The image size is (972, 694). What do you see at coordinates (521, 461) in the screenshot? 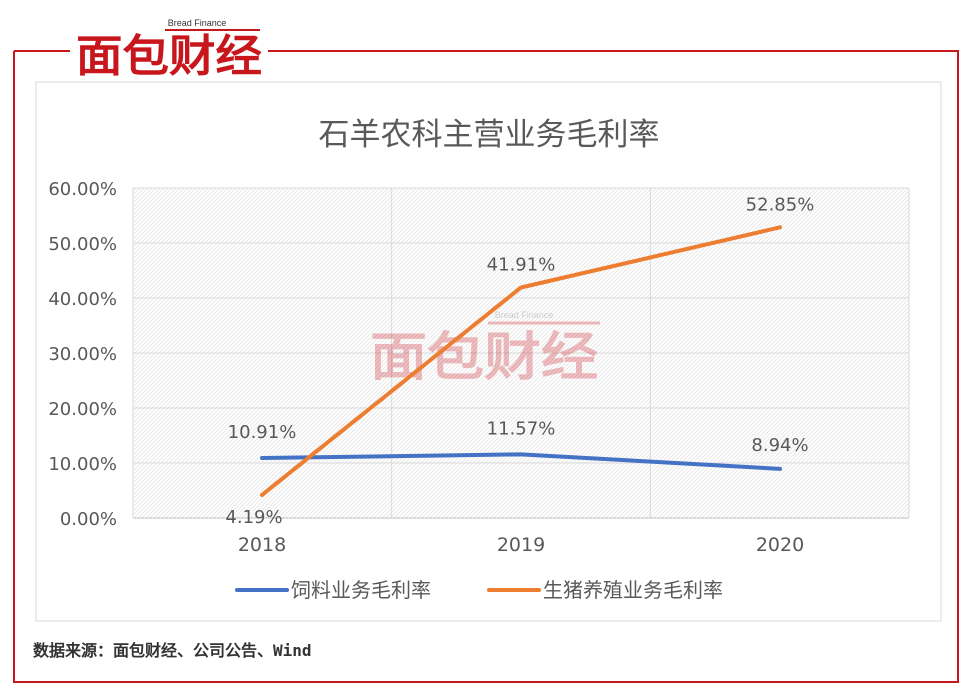
I see `series-line-feed` at bounding box center [521, 461].